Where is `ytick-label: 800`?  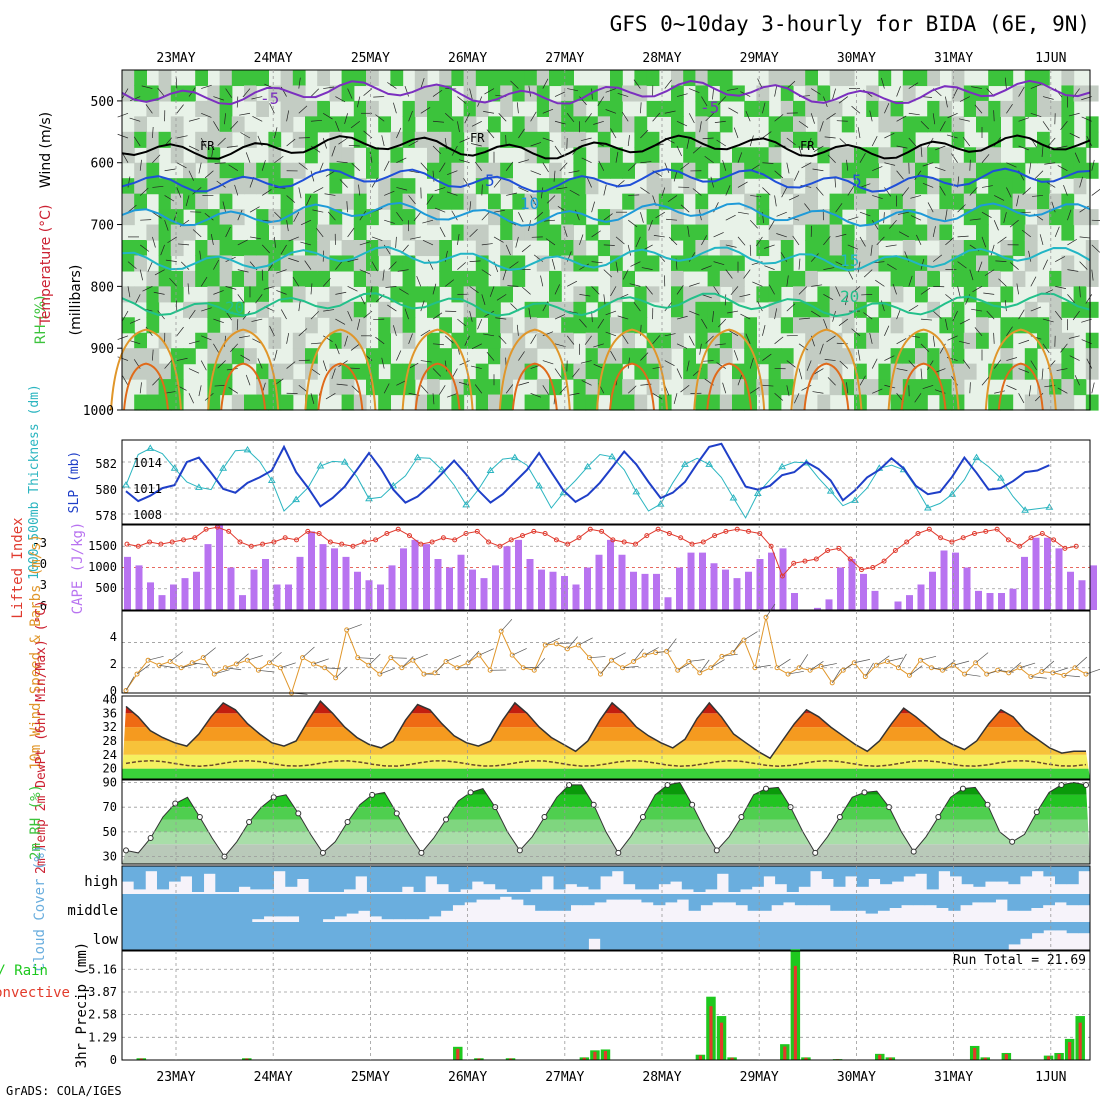 ytick-label: 800 is located at coordinates (102, 287).